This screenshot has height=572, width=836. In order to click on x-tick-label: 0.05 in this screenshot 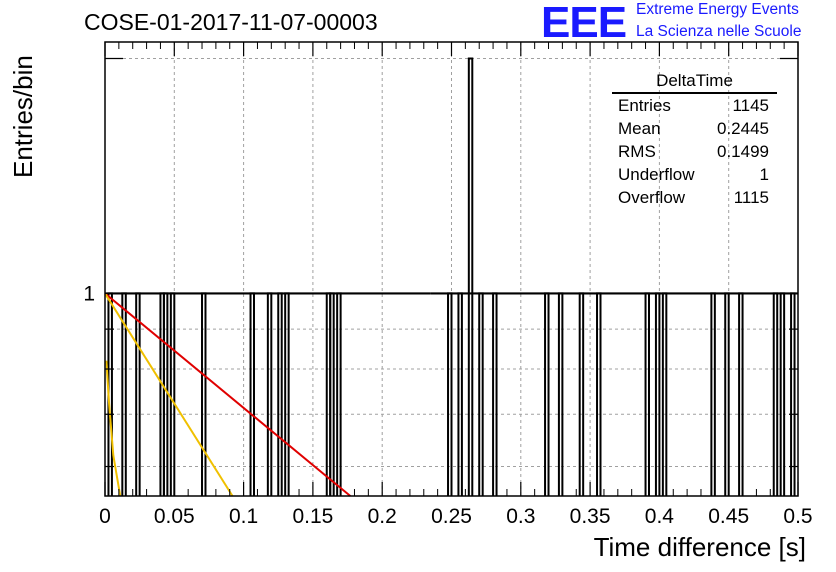, I will do `click(174, 516)`.